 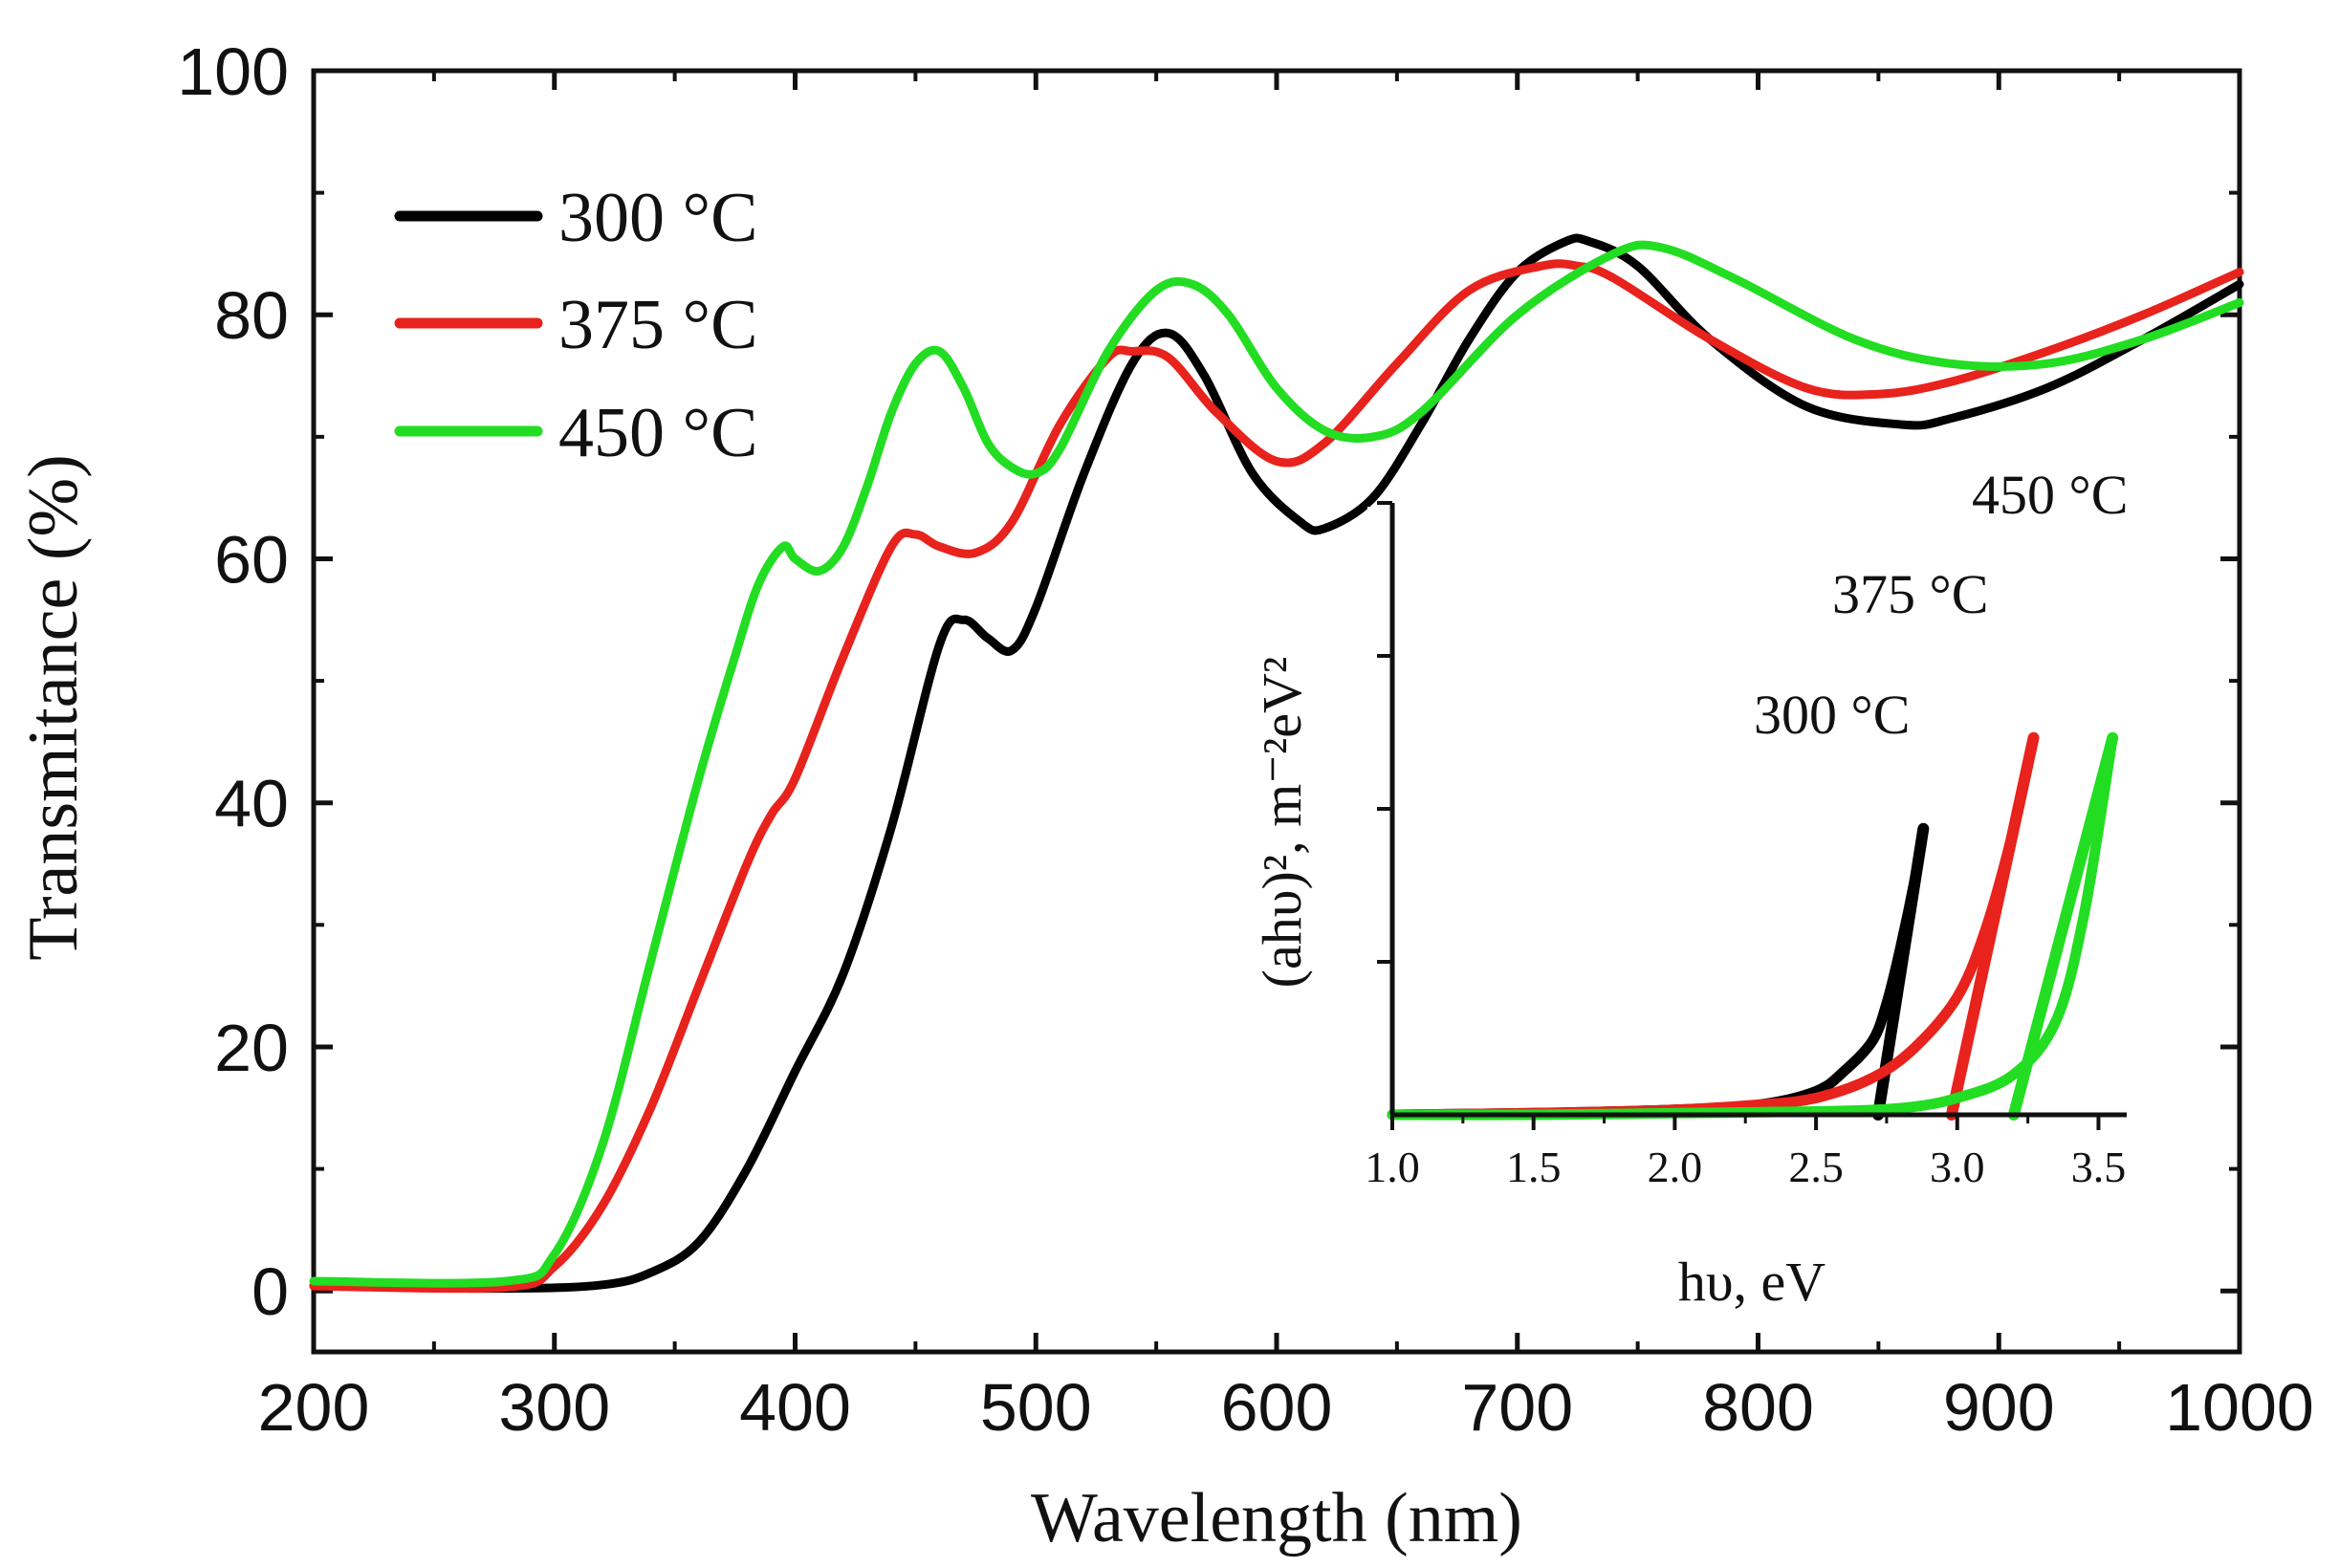 I want to click on x-tick-label: 600, so click(x=1277, y=1407).